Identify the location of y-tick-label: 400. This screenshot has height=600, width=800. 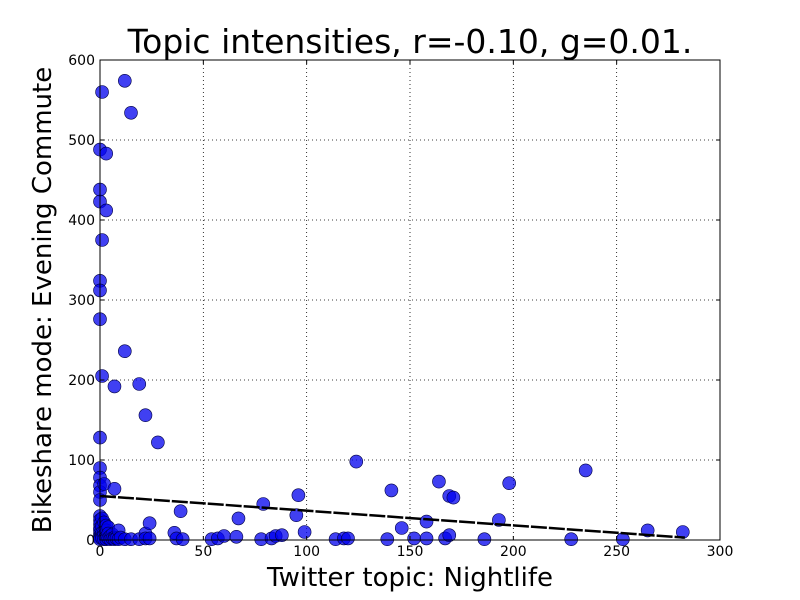
(81, 221).